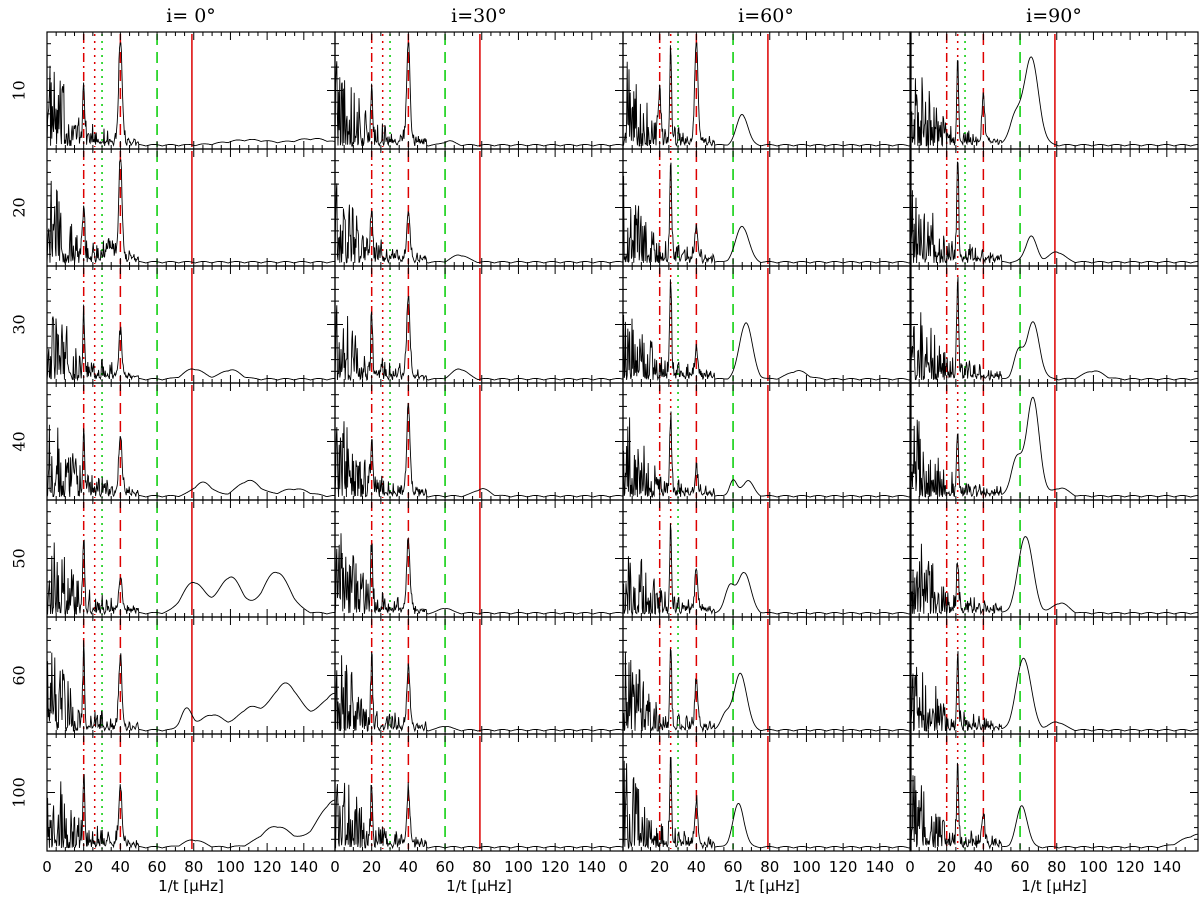  I want to click on row-label: 50, so click(19, 558).